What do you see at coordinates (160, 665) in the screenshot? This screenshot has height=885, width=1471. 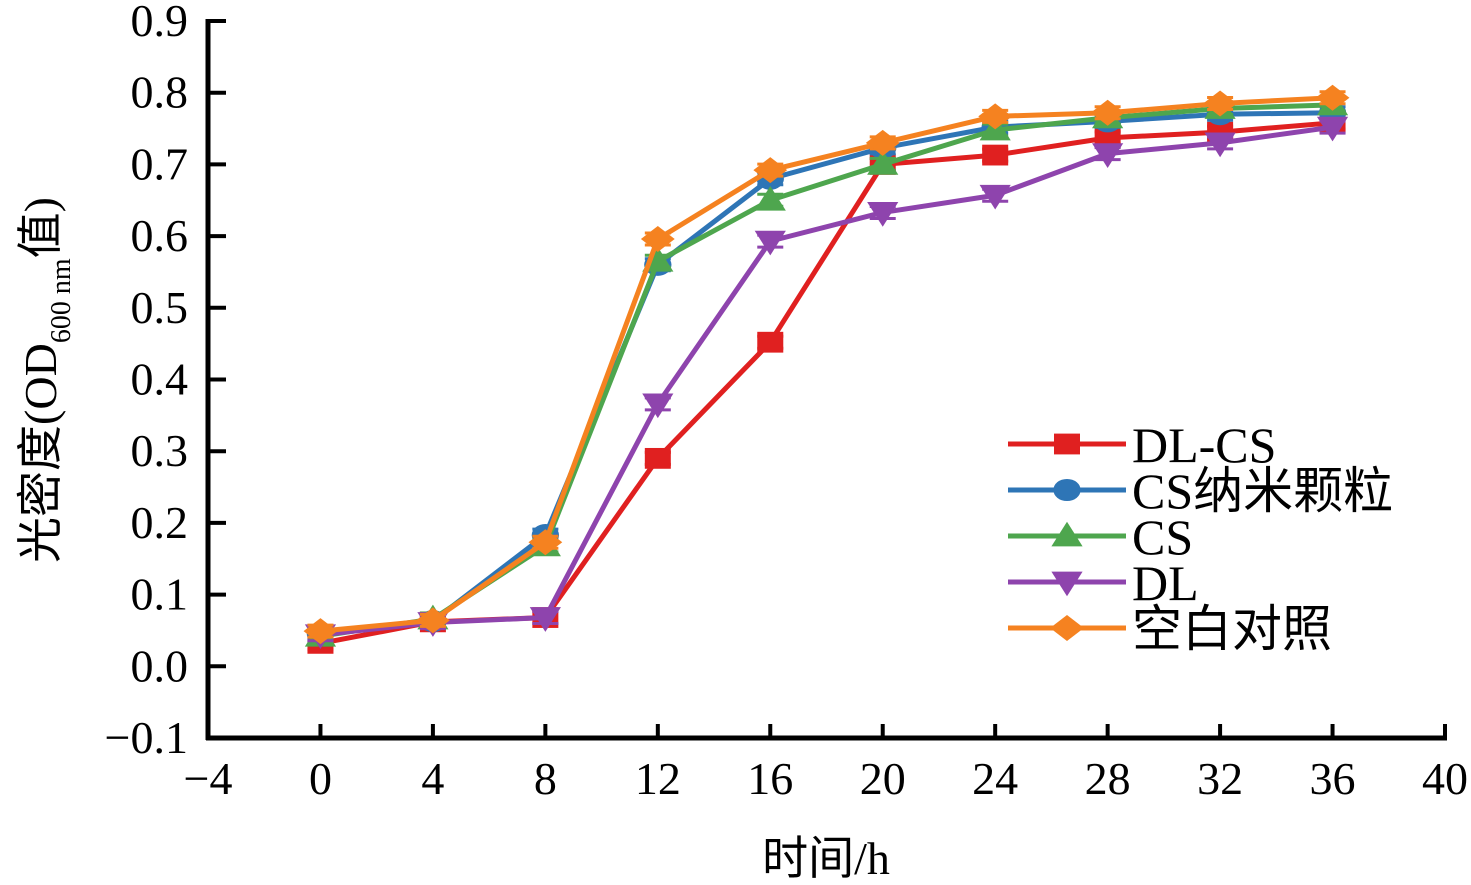 I see `y-tick-label: 0.0` at bounding box center [160, 665].